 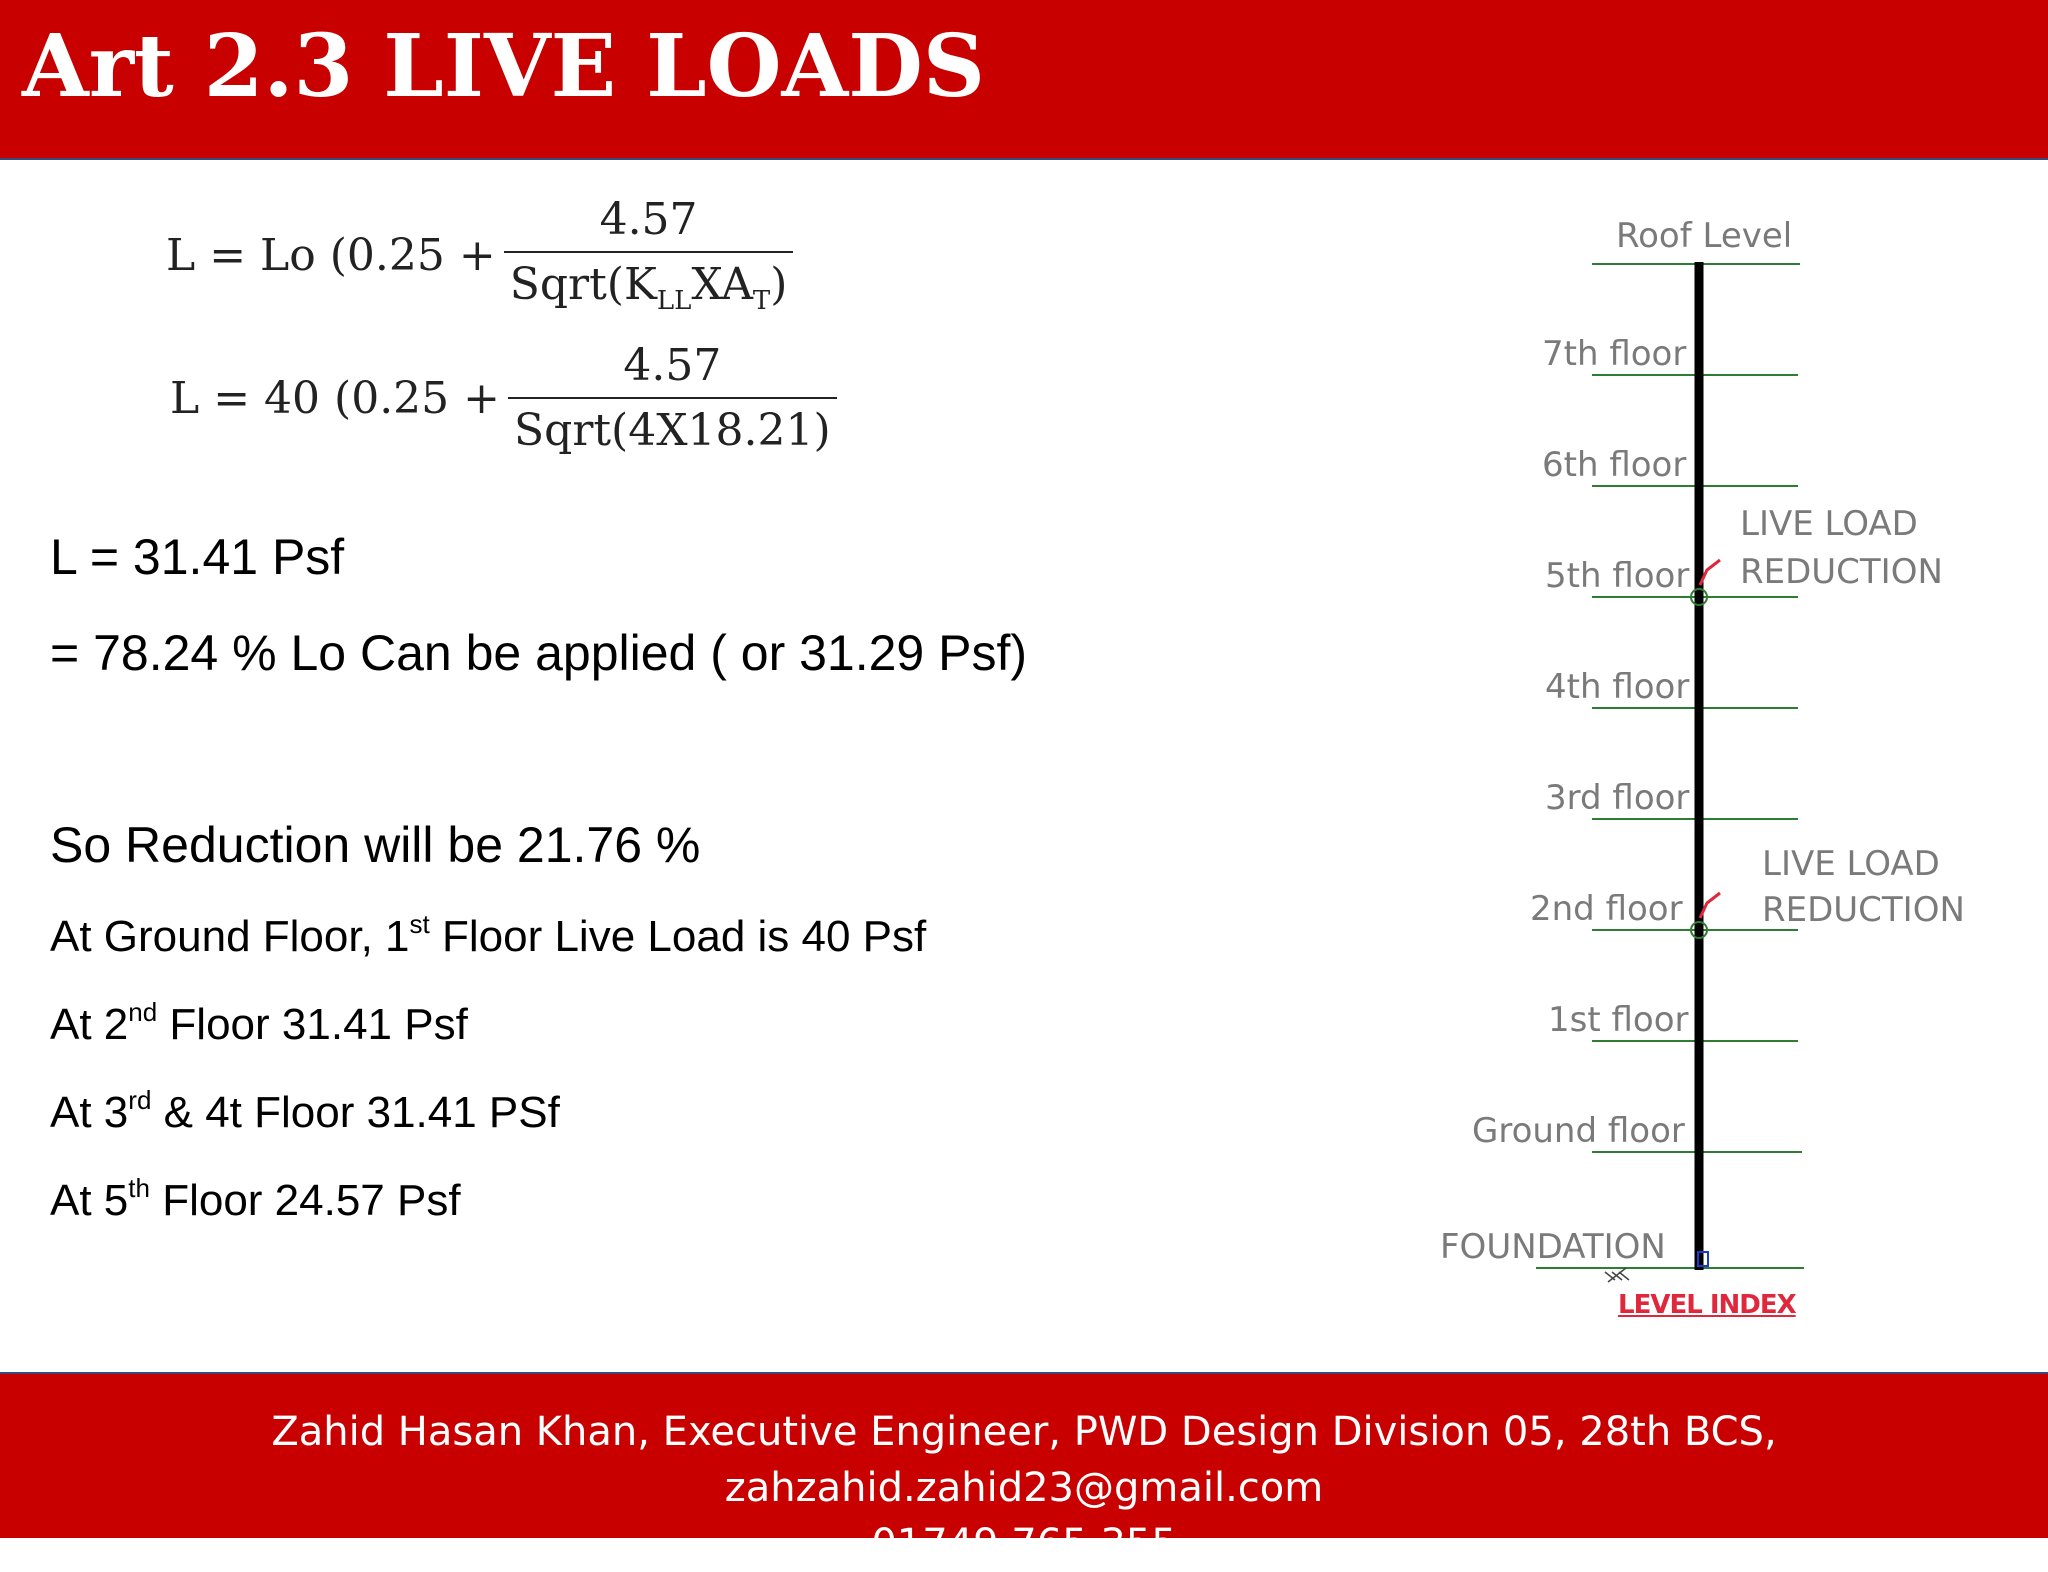 I want to click on foundation-hatch, so click(x=1617, y=1275).